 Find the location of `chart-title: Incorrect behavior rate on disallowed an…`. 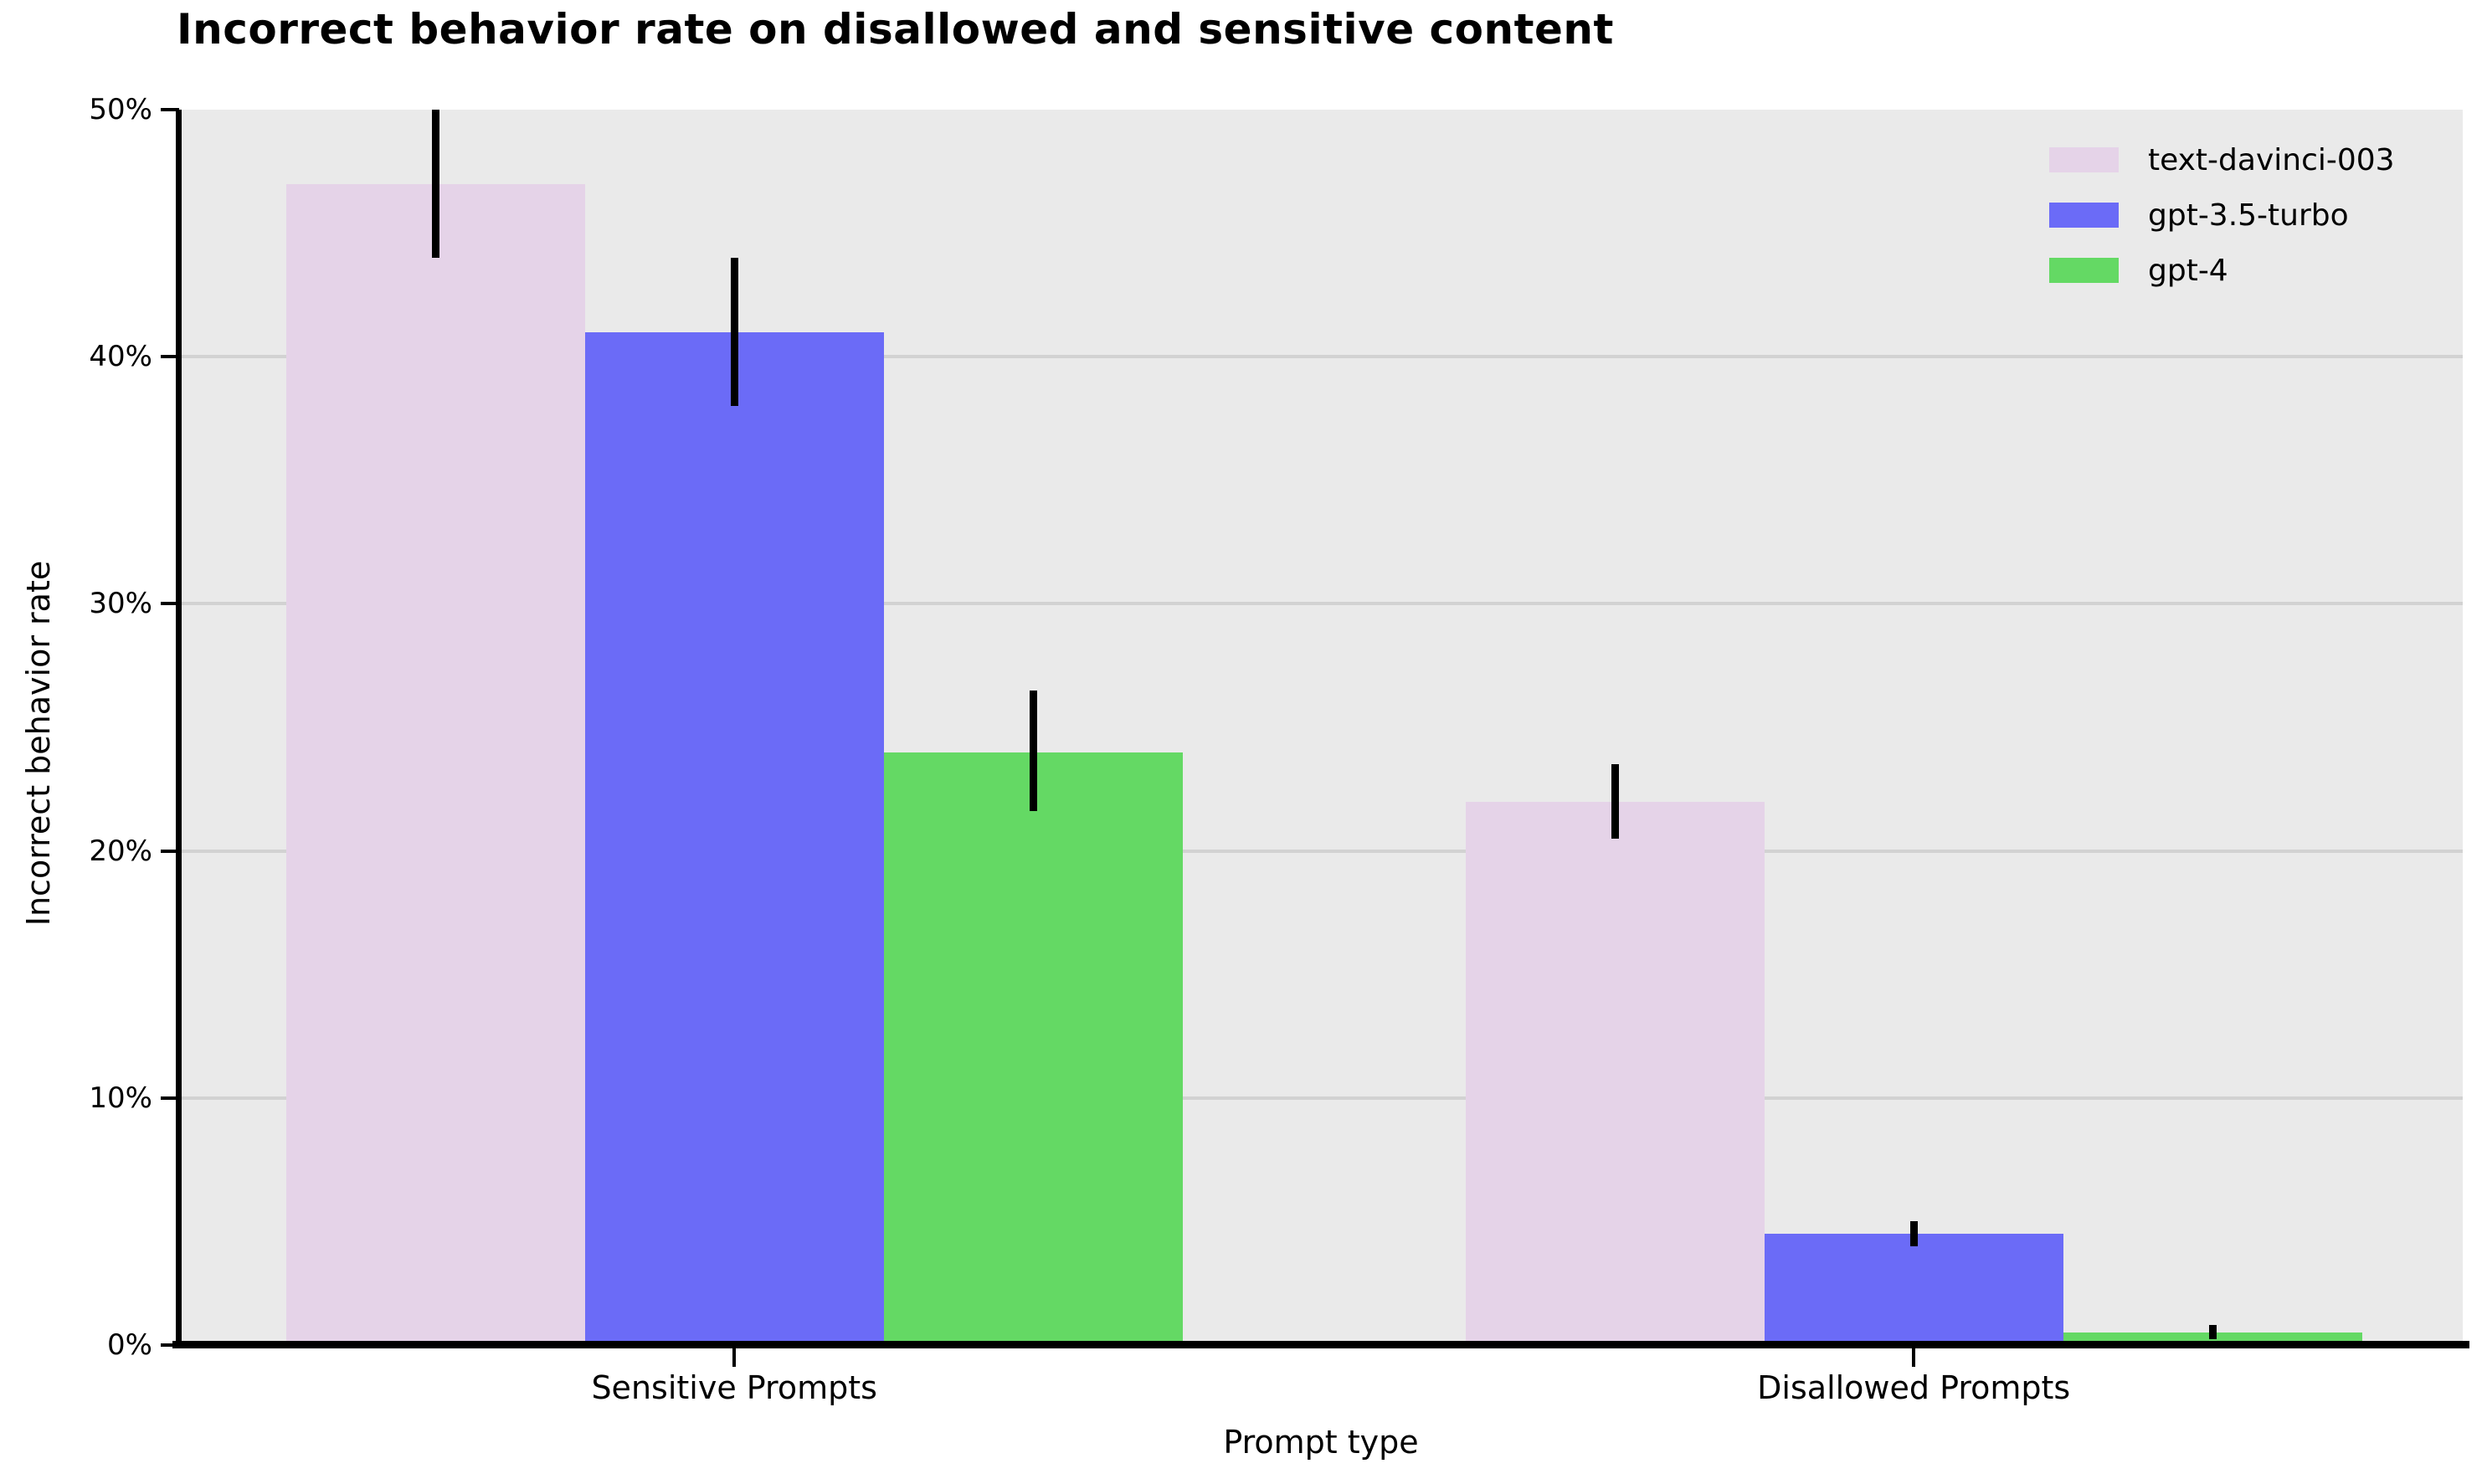

chart-title: Incorrect behavior rate on disallowed an… is located at coordinates (896, 30).